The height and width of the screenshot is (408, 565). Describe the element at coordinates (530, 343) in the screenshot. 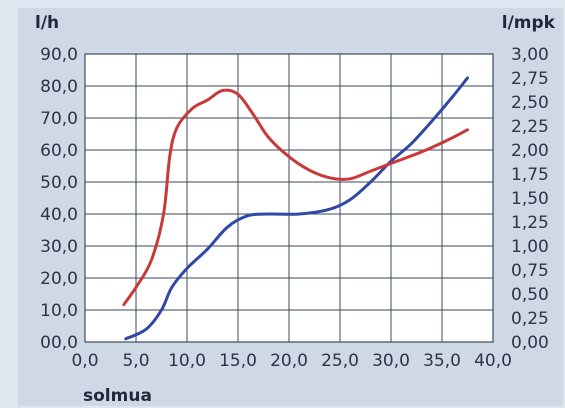

I see `right-tick-label: 0,00` at that location.